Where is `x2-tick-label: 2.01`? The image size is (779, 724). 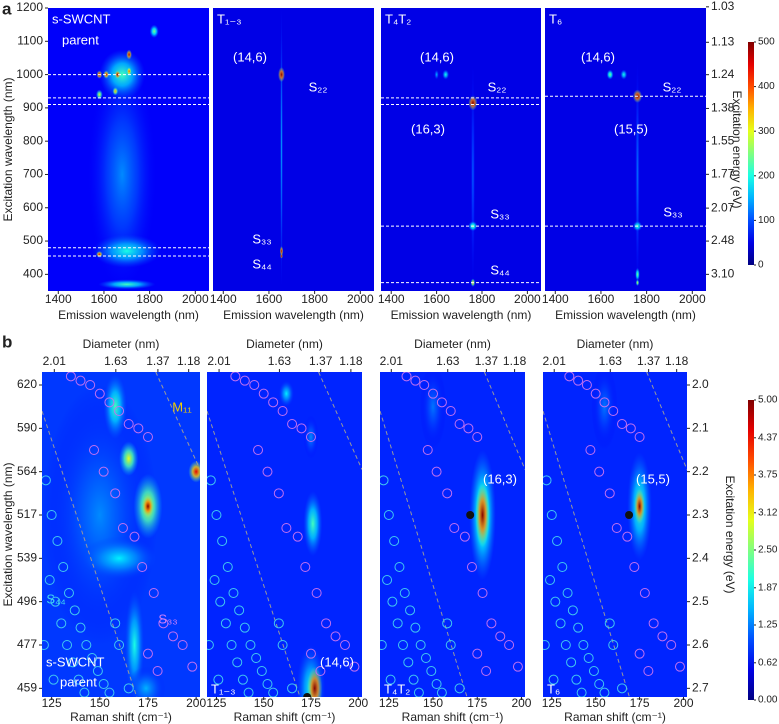
x2-tick-label: 2.01 is located at coordinates (392, 361).